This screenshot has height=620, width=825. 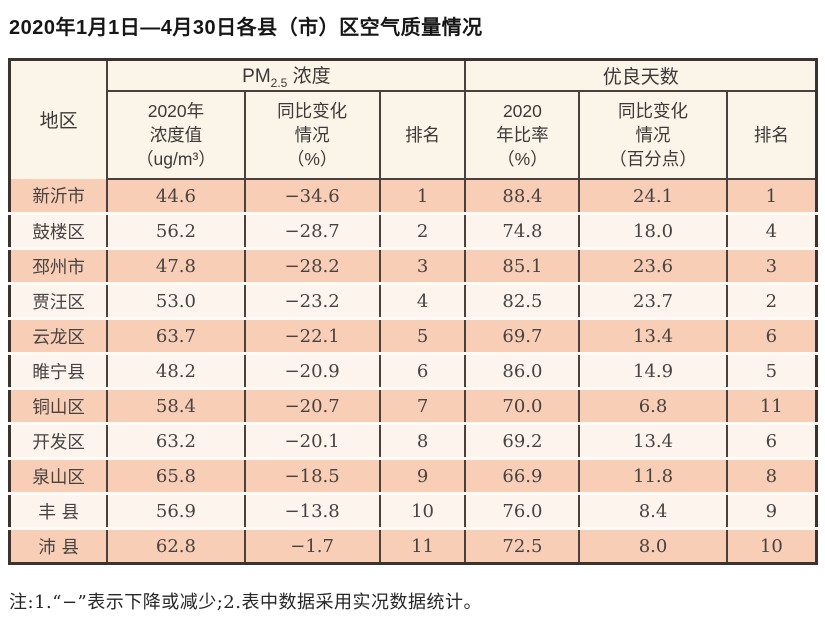 What do you see at coordinates (653, 196) in the screenshot?
I see `cell-good-change: 24.1` at bounding box center [653, 196].